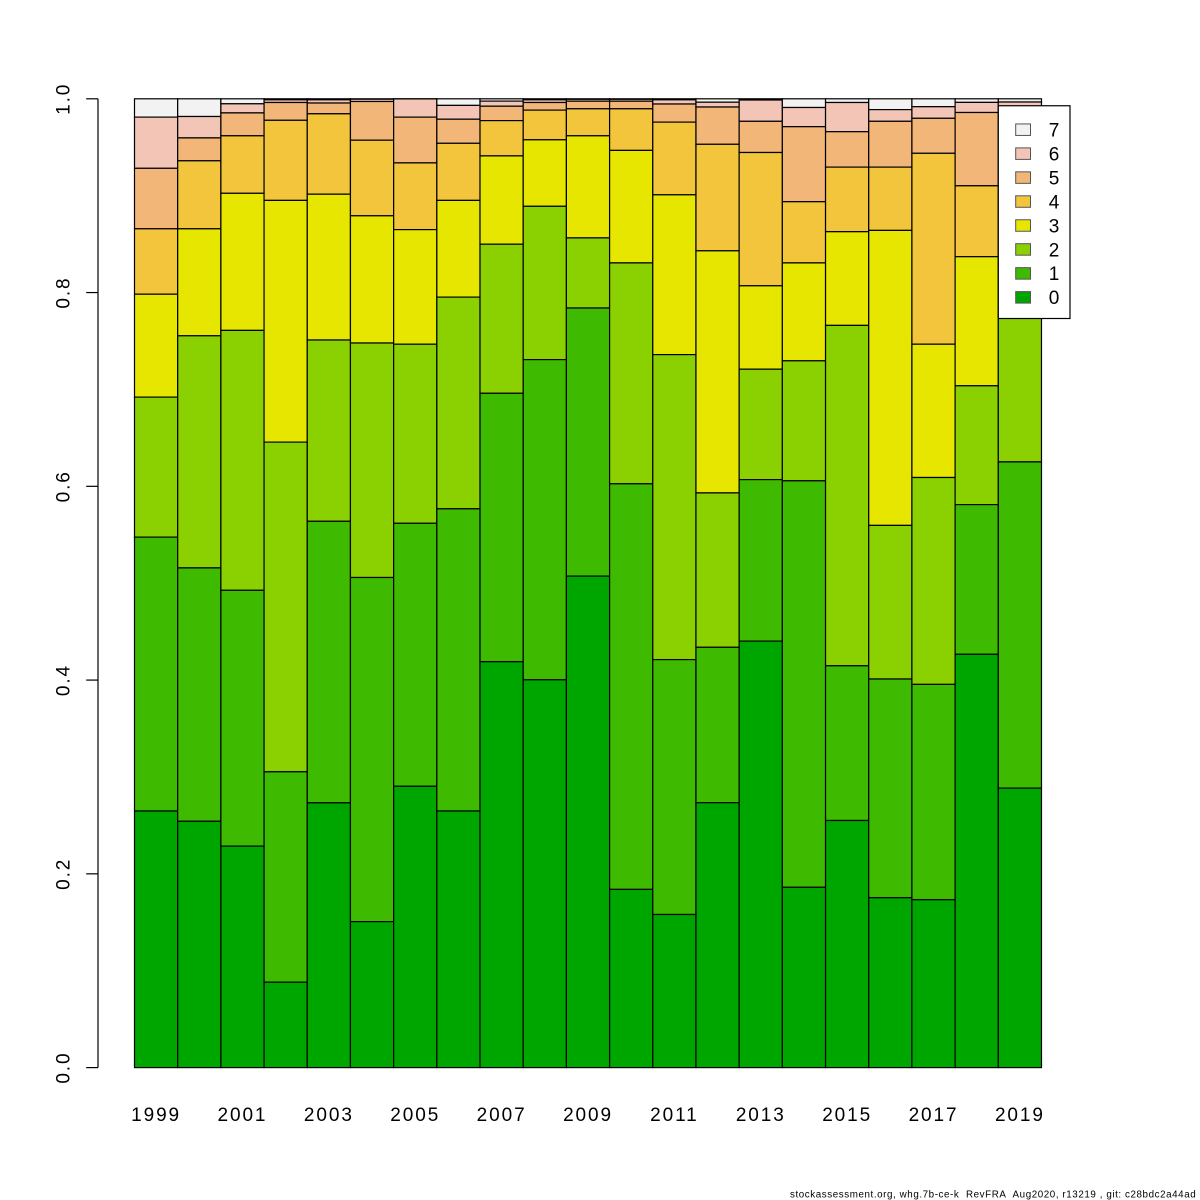 Image resolution: width=1200 pixels, height=1200 pixels. Describe the element at coordinates (1054, 154) in the screenshot. I see `svg-text: 6` at that location.